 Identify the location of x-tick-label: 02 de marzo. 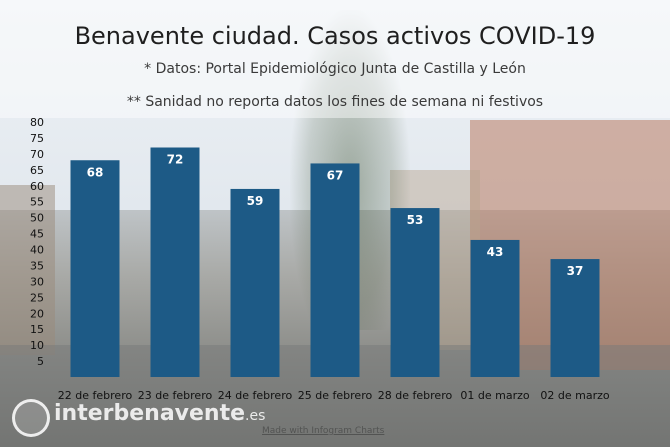
(574, 395).